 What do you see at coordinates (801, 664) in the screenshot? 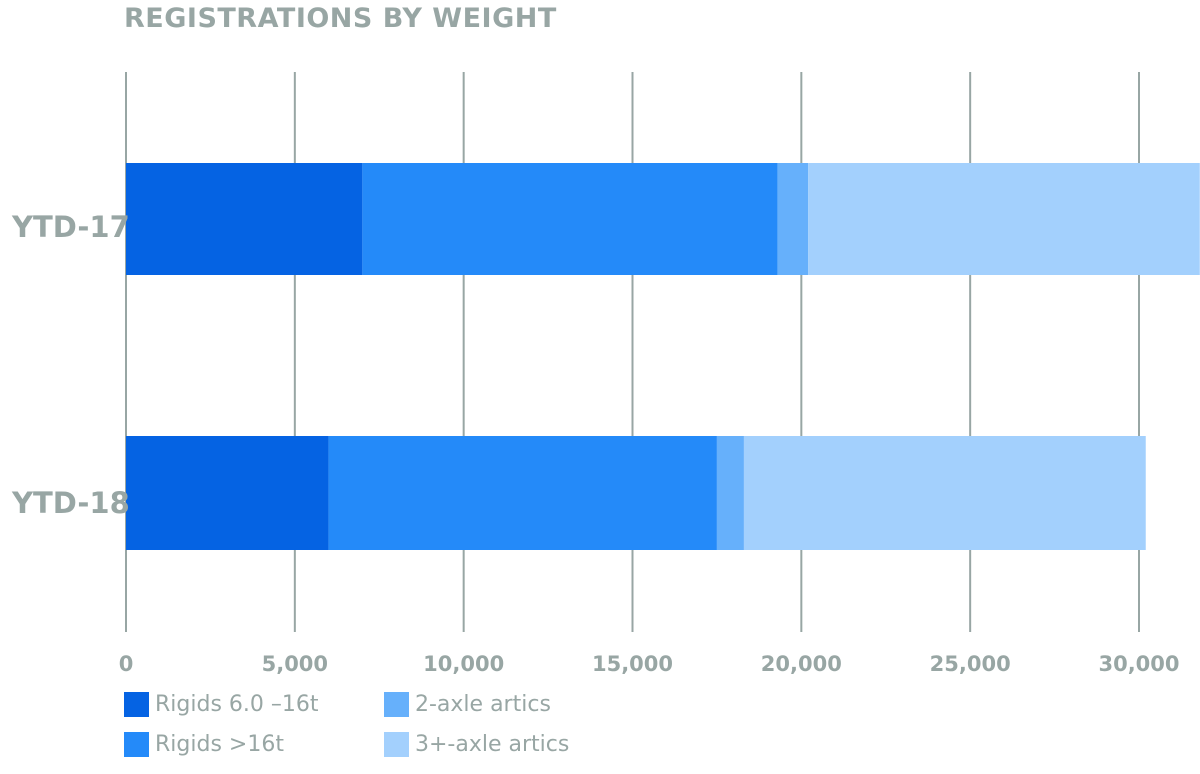
I see `x-tick-label-4: 20,000` at bounding box center [801, 664].